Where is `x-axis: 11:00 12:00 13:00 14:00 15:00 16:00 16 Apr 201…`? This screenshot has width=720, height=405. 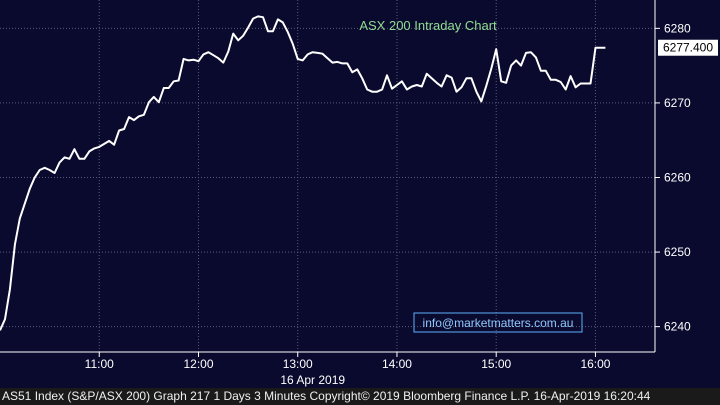 x-axis: 11:00 12:00 13:00 14:00 15:00 16:00 16 Apr 201… is located at coordinates (327, 369).